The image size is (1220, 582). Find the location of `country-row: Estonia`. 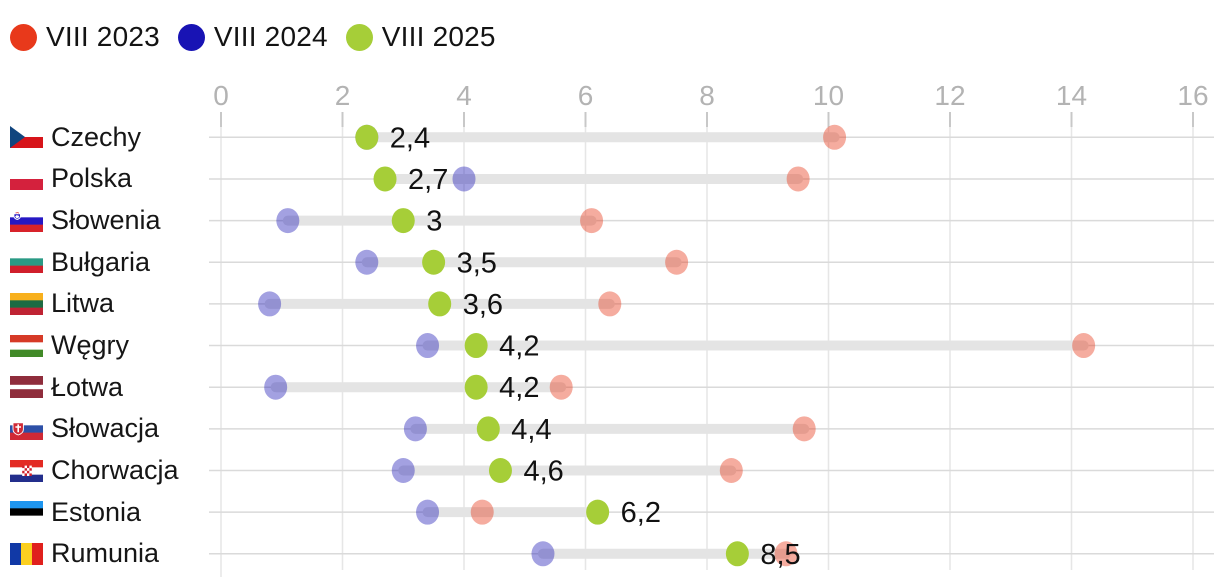

country-row: Estonia is located at coordinates (75, 512).